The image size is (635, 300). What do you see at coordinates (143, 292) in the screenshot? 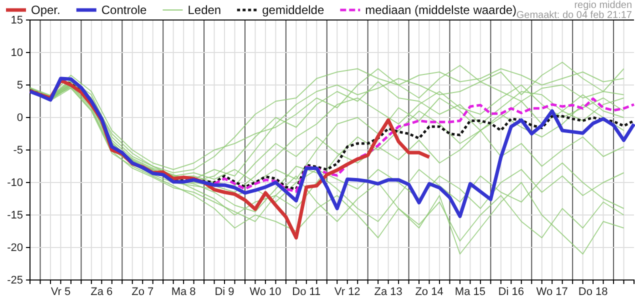
I see `x-tick-label: Zo 7` at bounding box center [143, 292].